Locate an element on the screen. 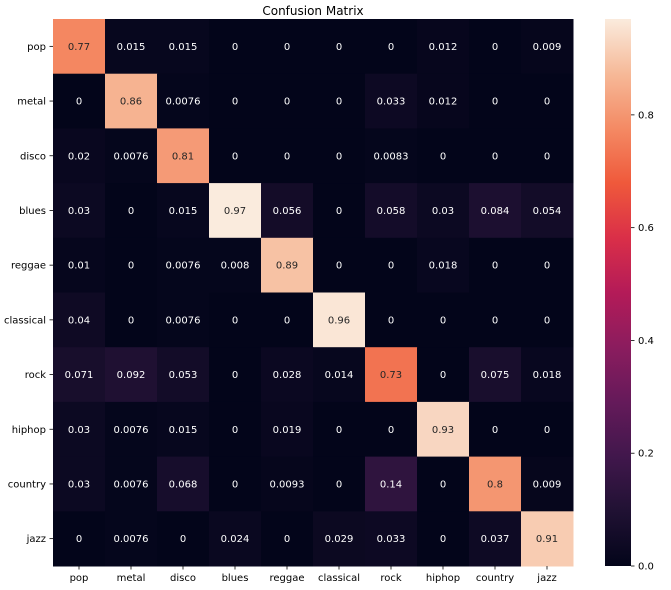  cell-value-label-blues-jazz: 0.054 is located at coordinates (547, 211).